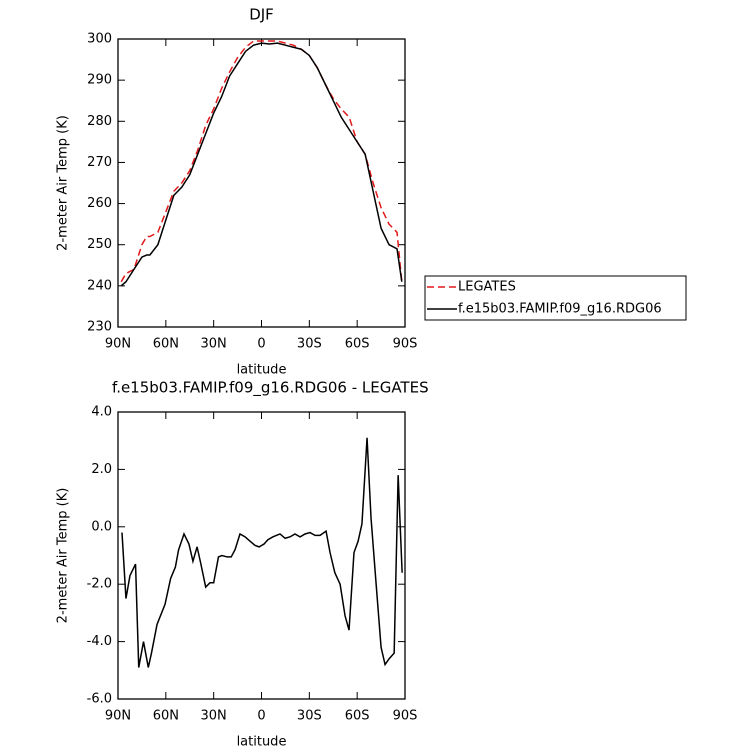 The height and width of the screenshot is (752, 733). Describe the element at coordinates (487, 287) in the screenshot. I see `legend-label: LEGATES` at that location.